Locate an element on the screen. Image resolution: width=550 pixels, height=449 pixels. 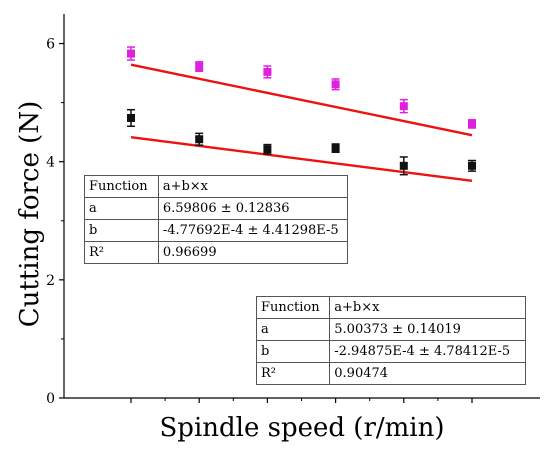
fit-table-row: b -4.77692E-4 ± 4.41298E-5 is located at coordinates (216, 230).